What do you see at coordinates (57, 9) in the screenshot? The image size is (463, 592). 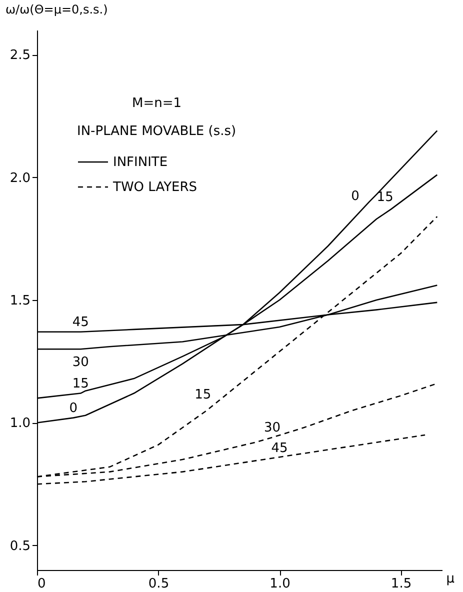 I see `y-axis-title: ω/ω(Θ=μ=0,s.s.)` at bounding box center [57, 9].